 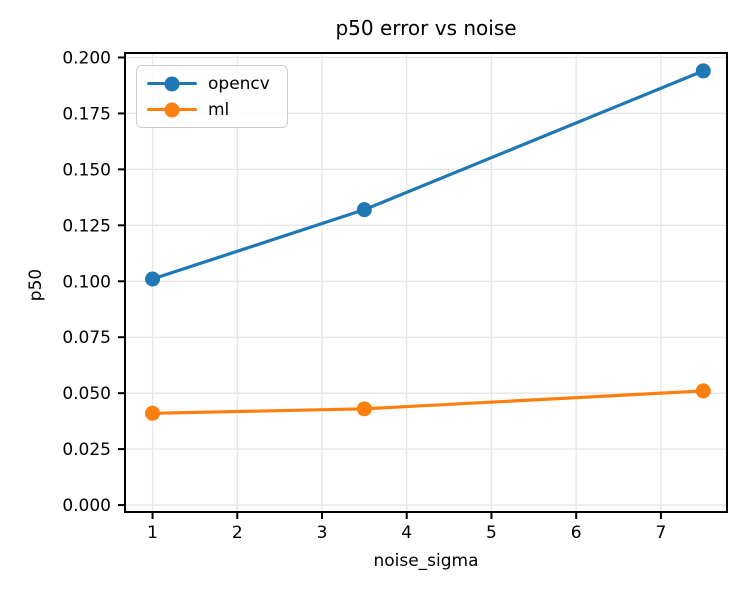 What do you see at coordinates (152, 533) in the screenshot?
I see `x-tick-label: 1` at bounding box center [152, 533].